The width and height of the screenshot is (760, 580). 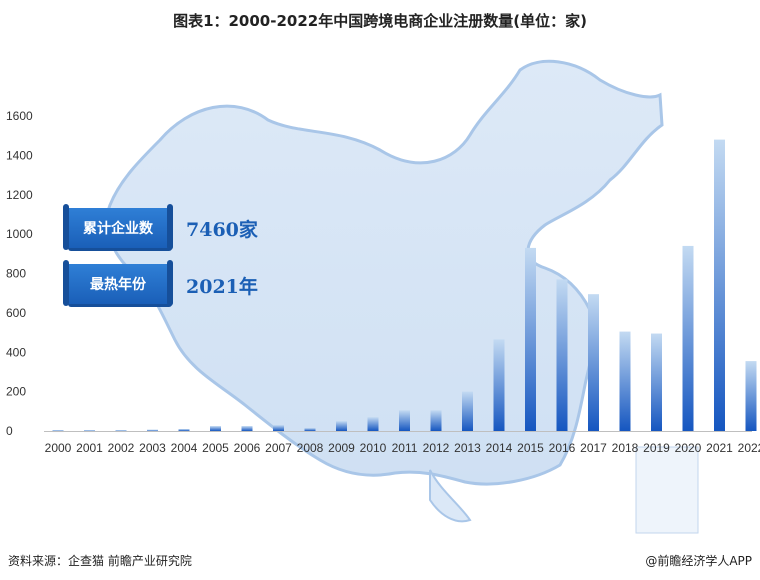 I want to click on stat-label-ribbon-hottest: 最热年份, so click(x=118, y=283).